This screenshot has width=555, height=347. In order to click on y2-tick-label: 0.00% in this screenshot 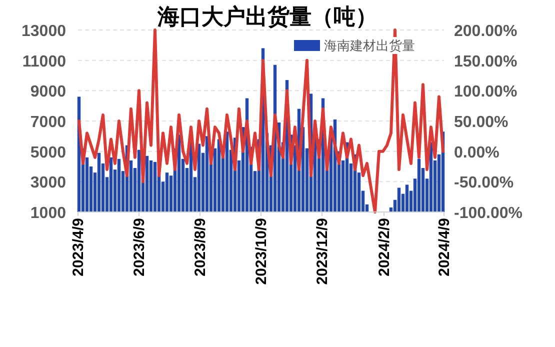, I will do `click(477, 153)`.